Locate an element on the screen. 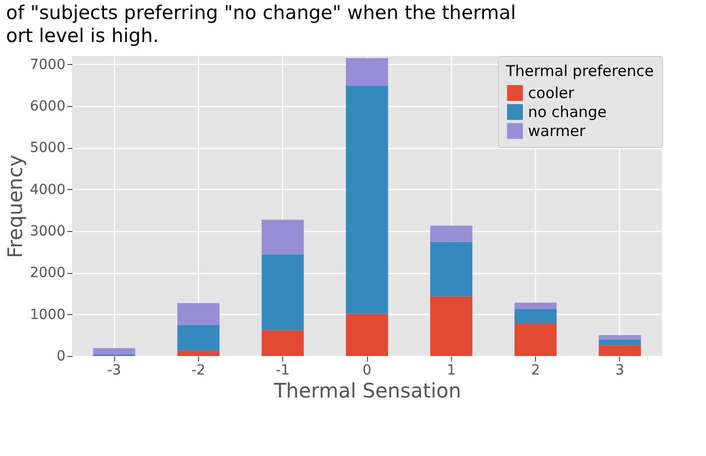 Image resolution: width=706 pixels, height=456 pixels. x-tick-label: 3 is located at coordinates (619, 370).